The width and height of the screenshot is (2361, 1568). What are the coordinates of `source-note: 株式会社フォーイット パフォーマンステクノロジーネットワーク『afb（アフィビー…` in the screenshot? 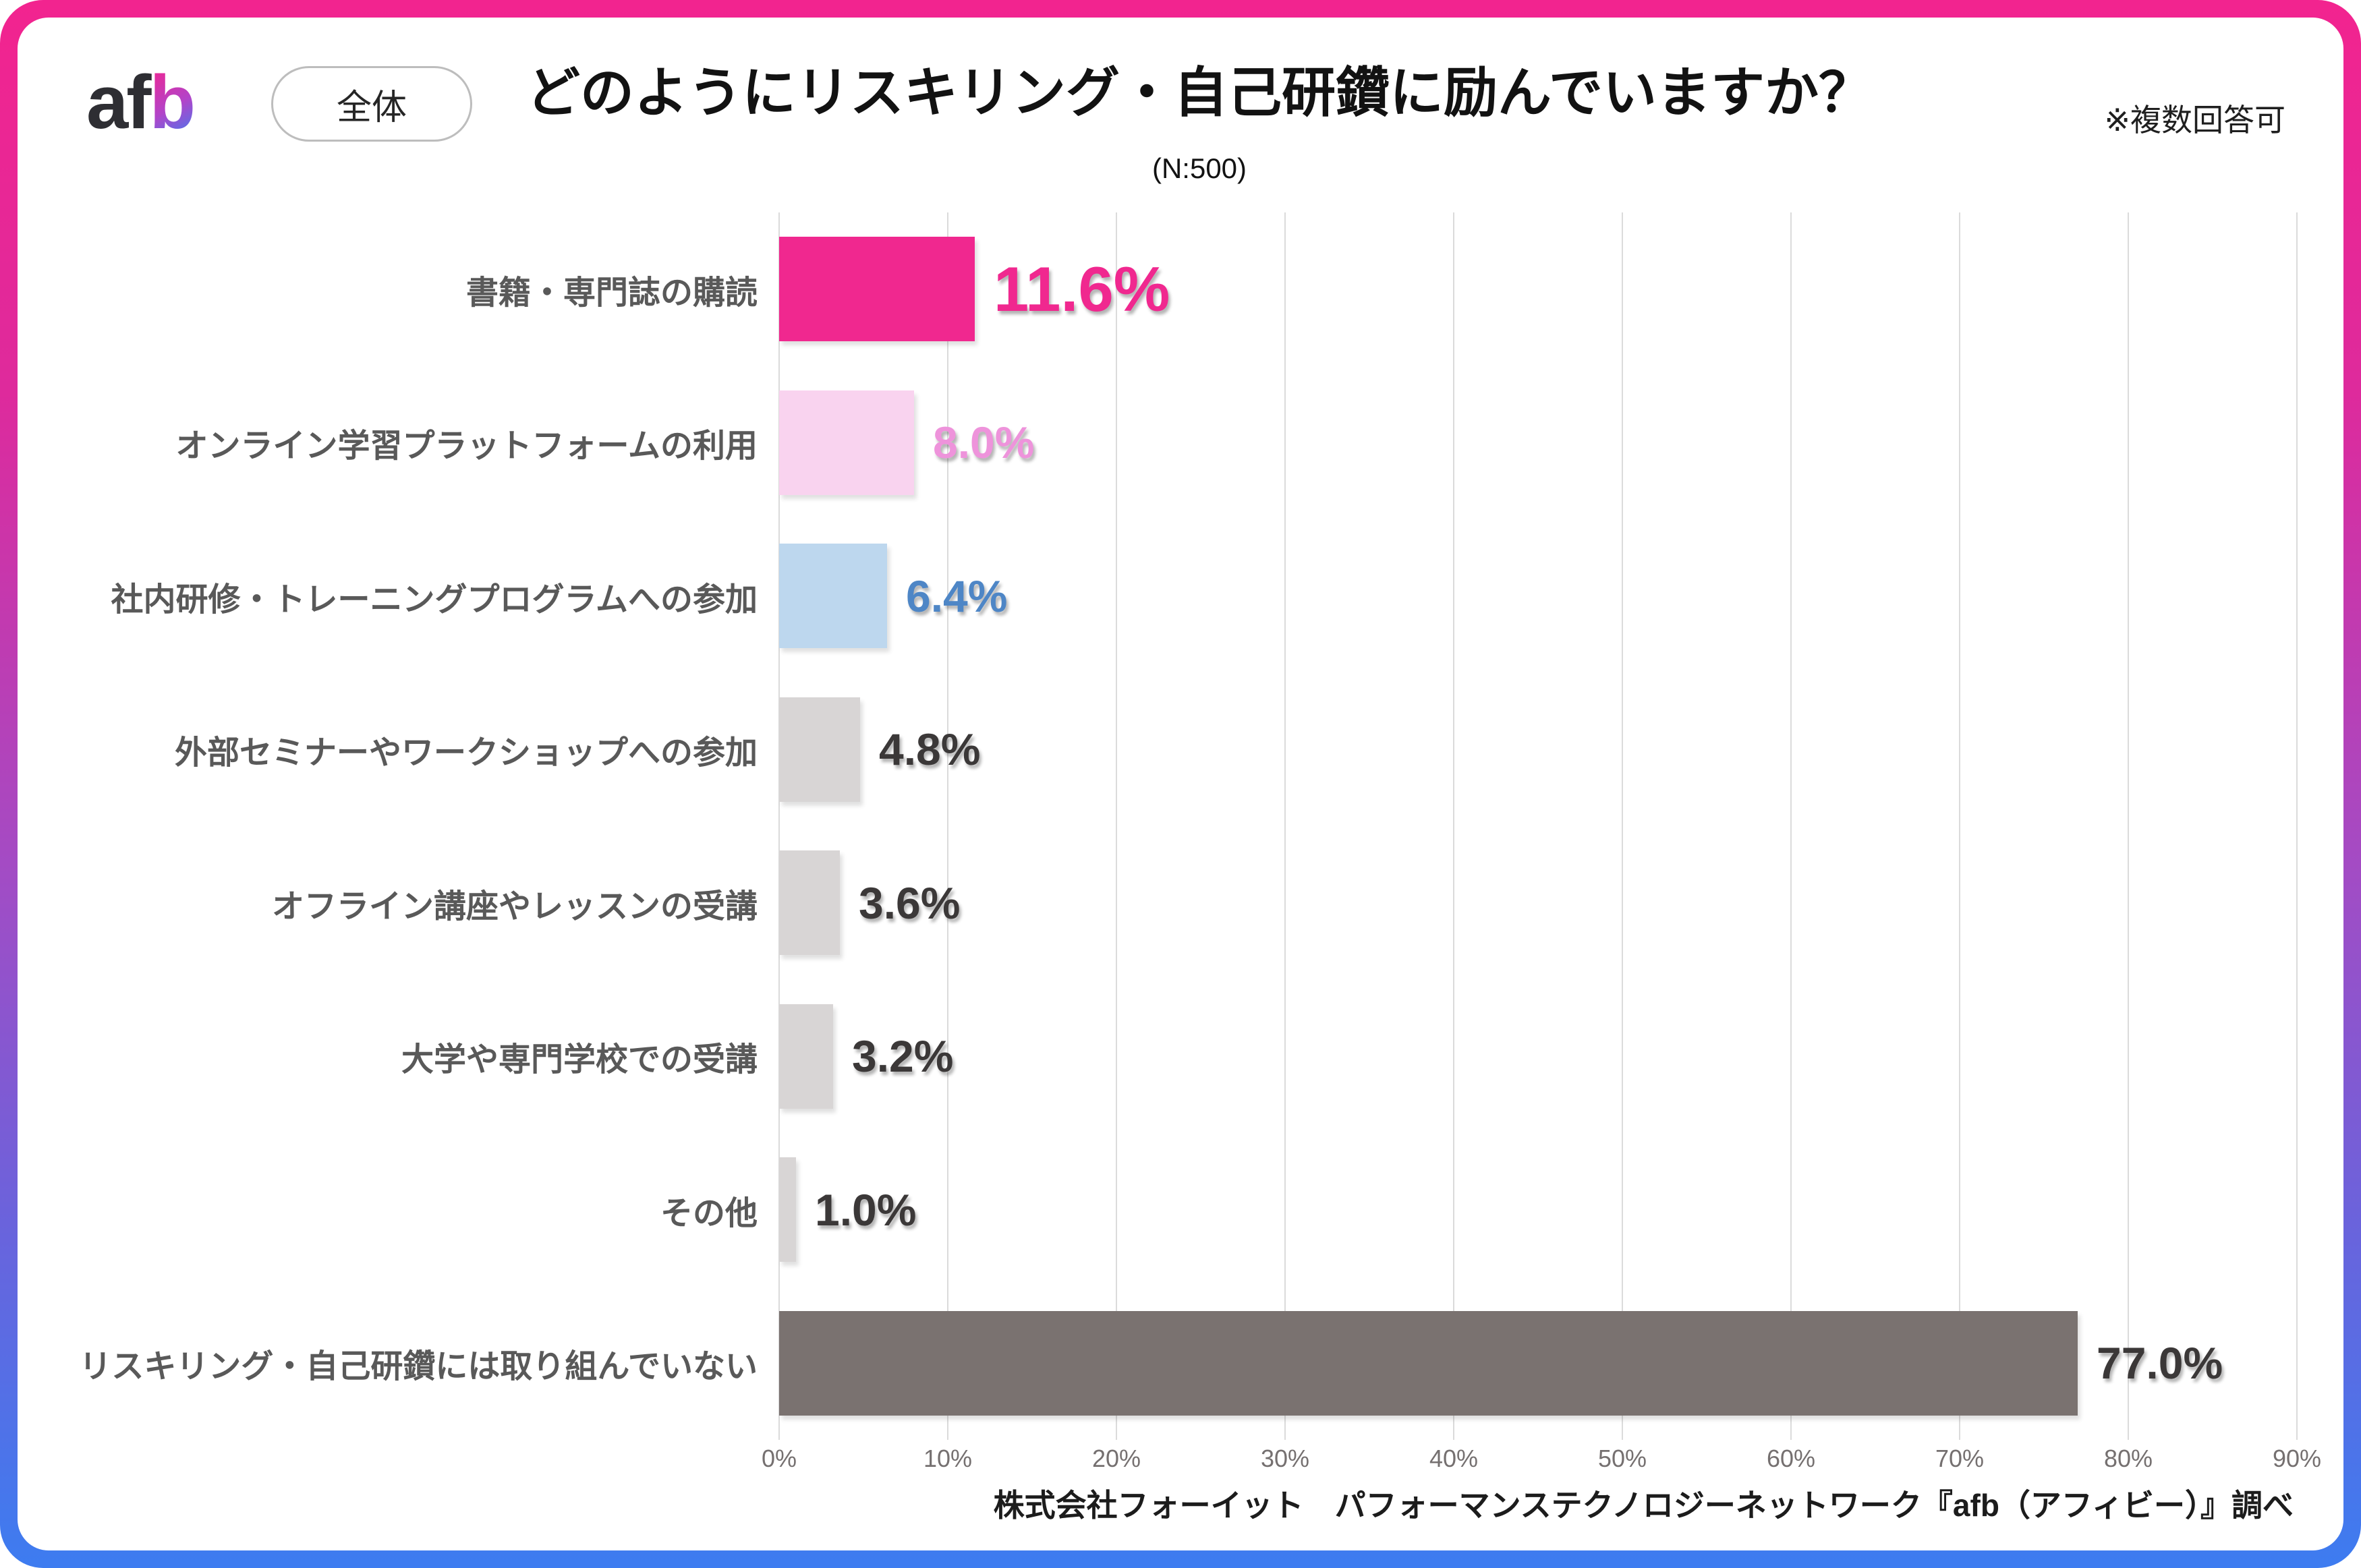 It's located at (1643, 1506).